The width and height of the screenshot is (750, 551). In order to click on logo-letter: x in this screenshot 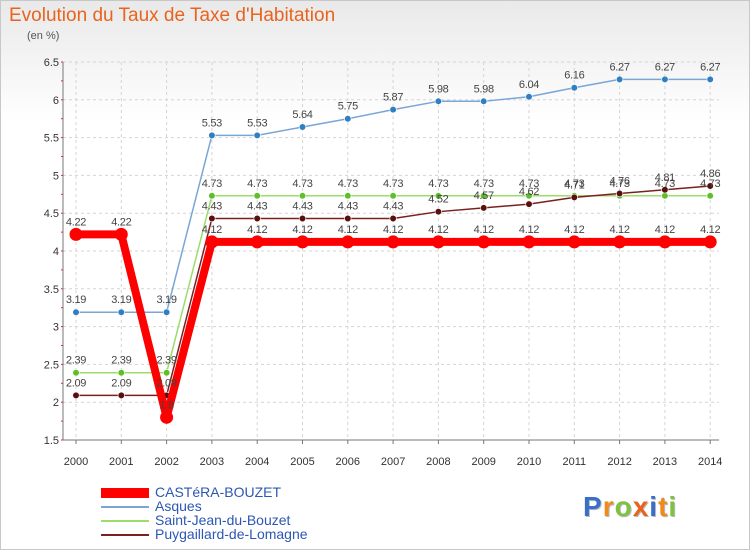, I will do `click(641, 506)`.